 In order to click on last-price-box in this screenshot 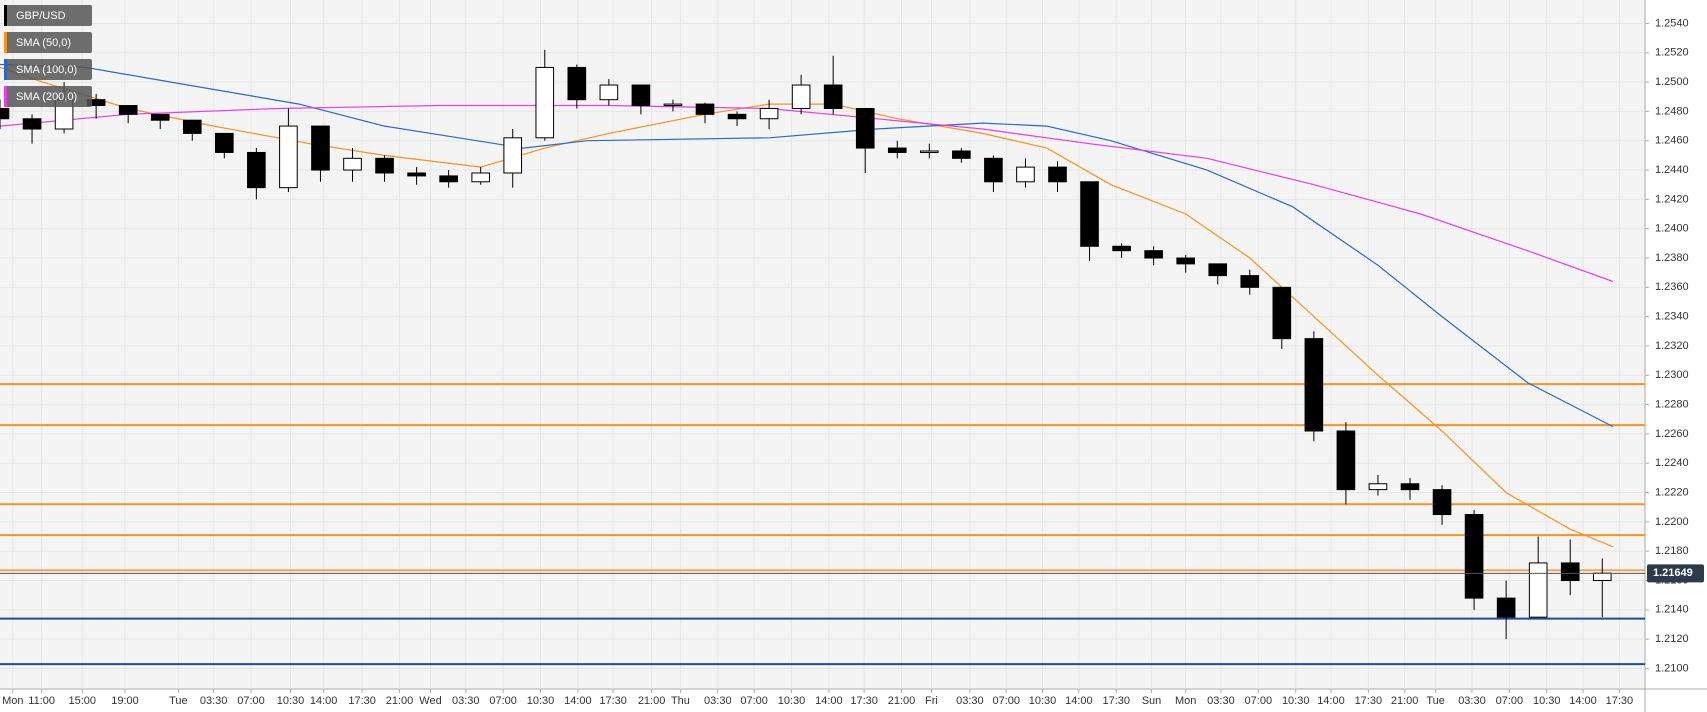, I will do `click(1675, 573)`.